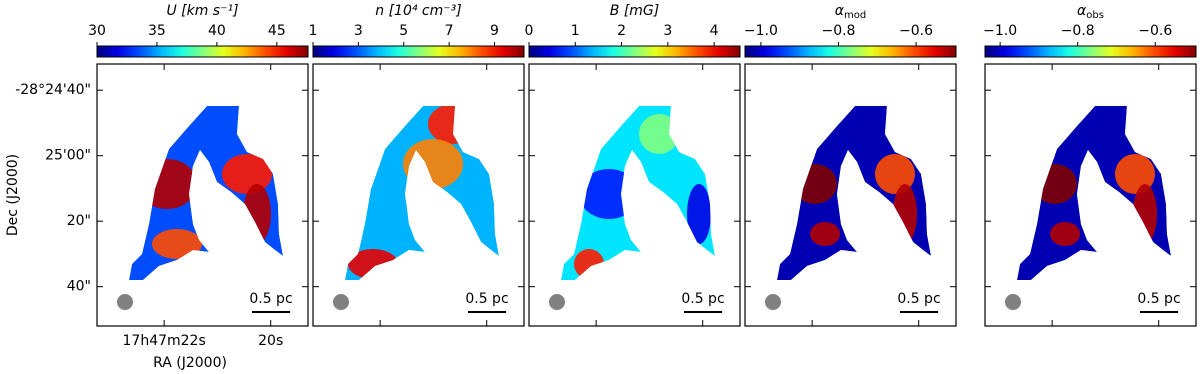 The height and width of the screenshot is (374, 1200). Describe the element at coordinates (13, 195) in the screenshot. I see `y-axis-label: Dec (J2000)` at that location.